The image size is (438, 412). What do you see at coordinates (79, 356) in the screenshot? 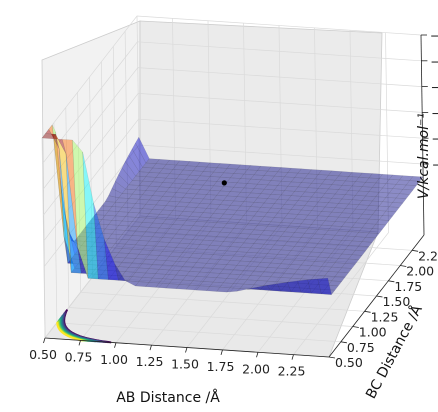
I see `x-tick-label: 0.75` at bounding box center [79, 356].